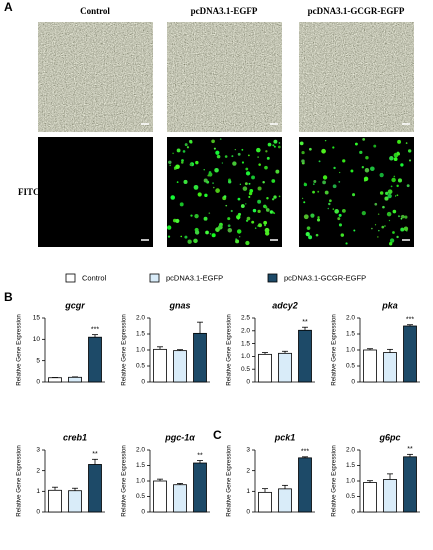  Describe the element at coordinates (389, 437) in the screenshot. I see `chart-title: g6pc` at that location.